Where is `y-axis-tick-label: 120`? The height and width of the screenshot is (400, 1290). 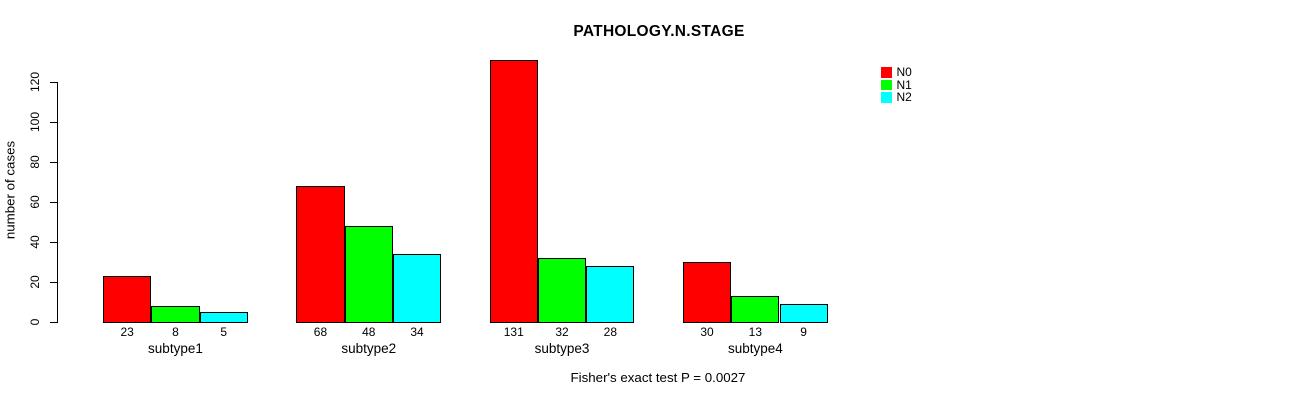 y-axis-tick-label: 120 is located at coordinates (35, 81).